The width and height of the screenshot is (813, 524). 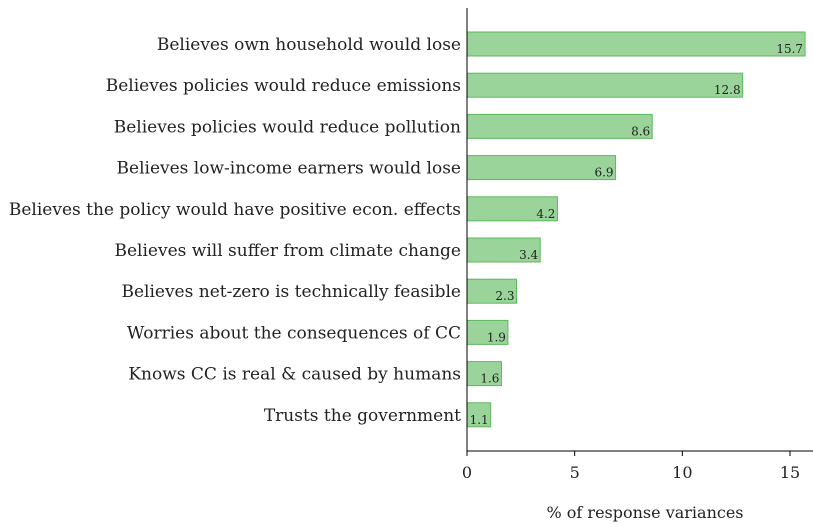 I want to click on data-label: 1.6, so click(x=489, y=379).